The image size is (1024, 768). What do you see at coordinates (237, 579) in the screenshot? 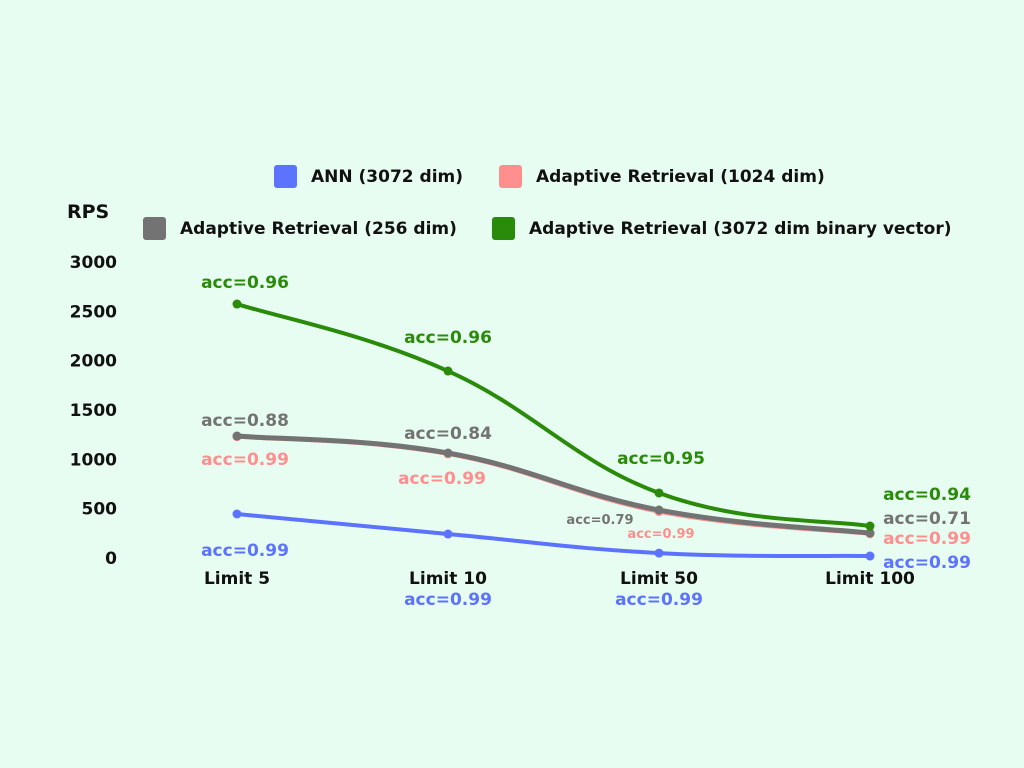
I see `x-tick-label: Limit 5` at bounding box center [237, 579].